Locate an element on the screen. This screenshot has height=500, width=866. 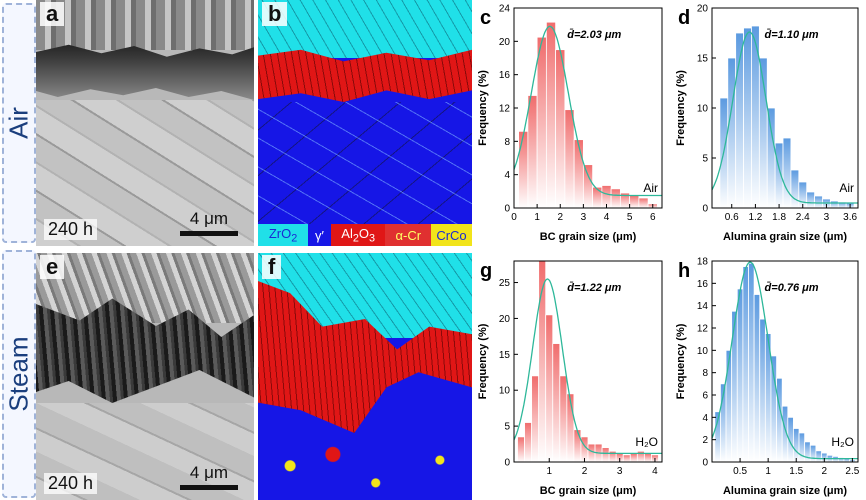
x-tick-label: 3 is located at coordinates (827, 217).